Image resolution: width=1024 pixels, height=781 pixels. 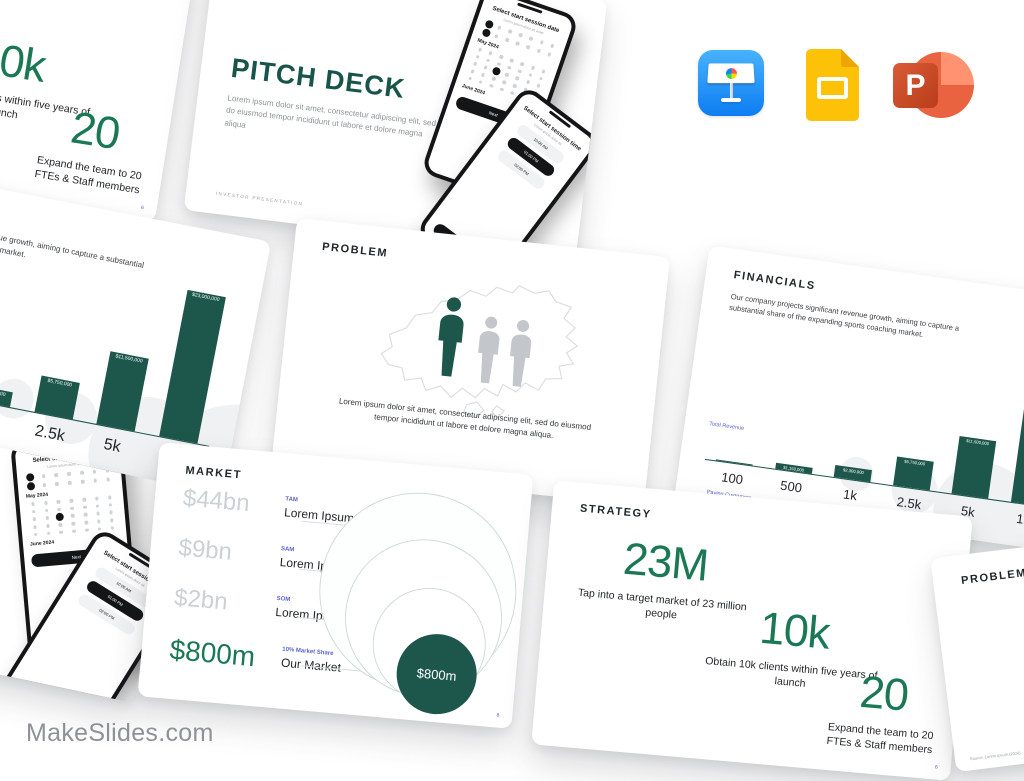 I want to click on source-note: Source: Lorem Ipsum (2024), so click(x=995, y=756).